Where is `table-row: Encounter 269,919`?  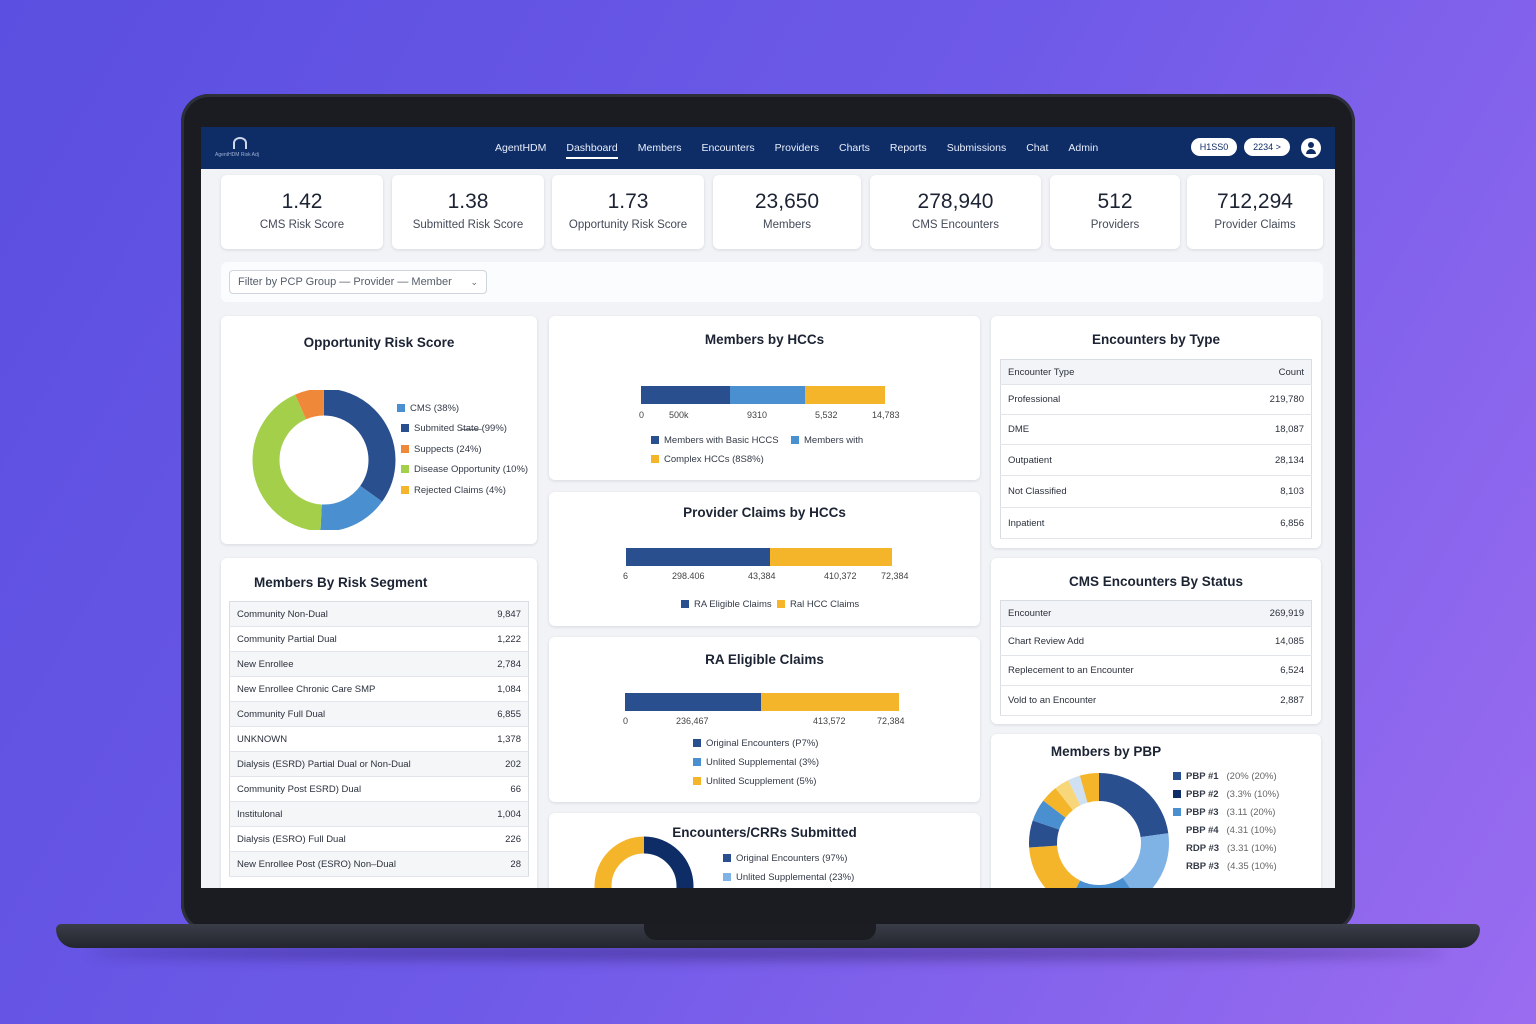 table-row: Encounter 269,919 is located at coordinates (1156, 613).